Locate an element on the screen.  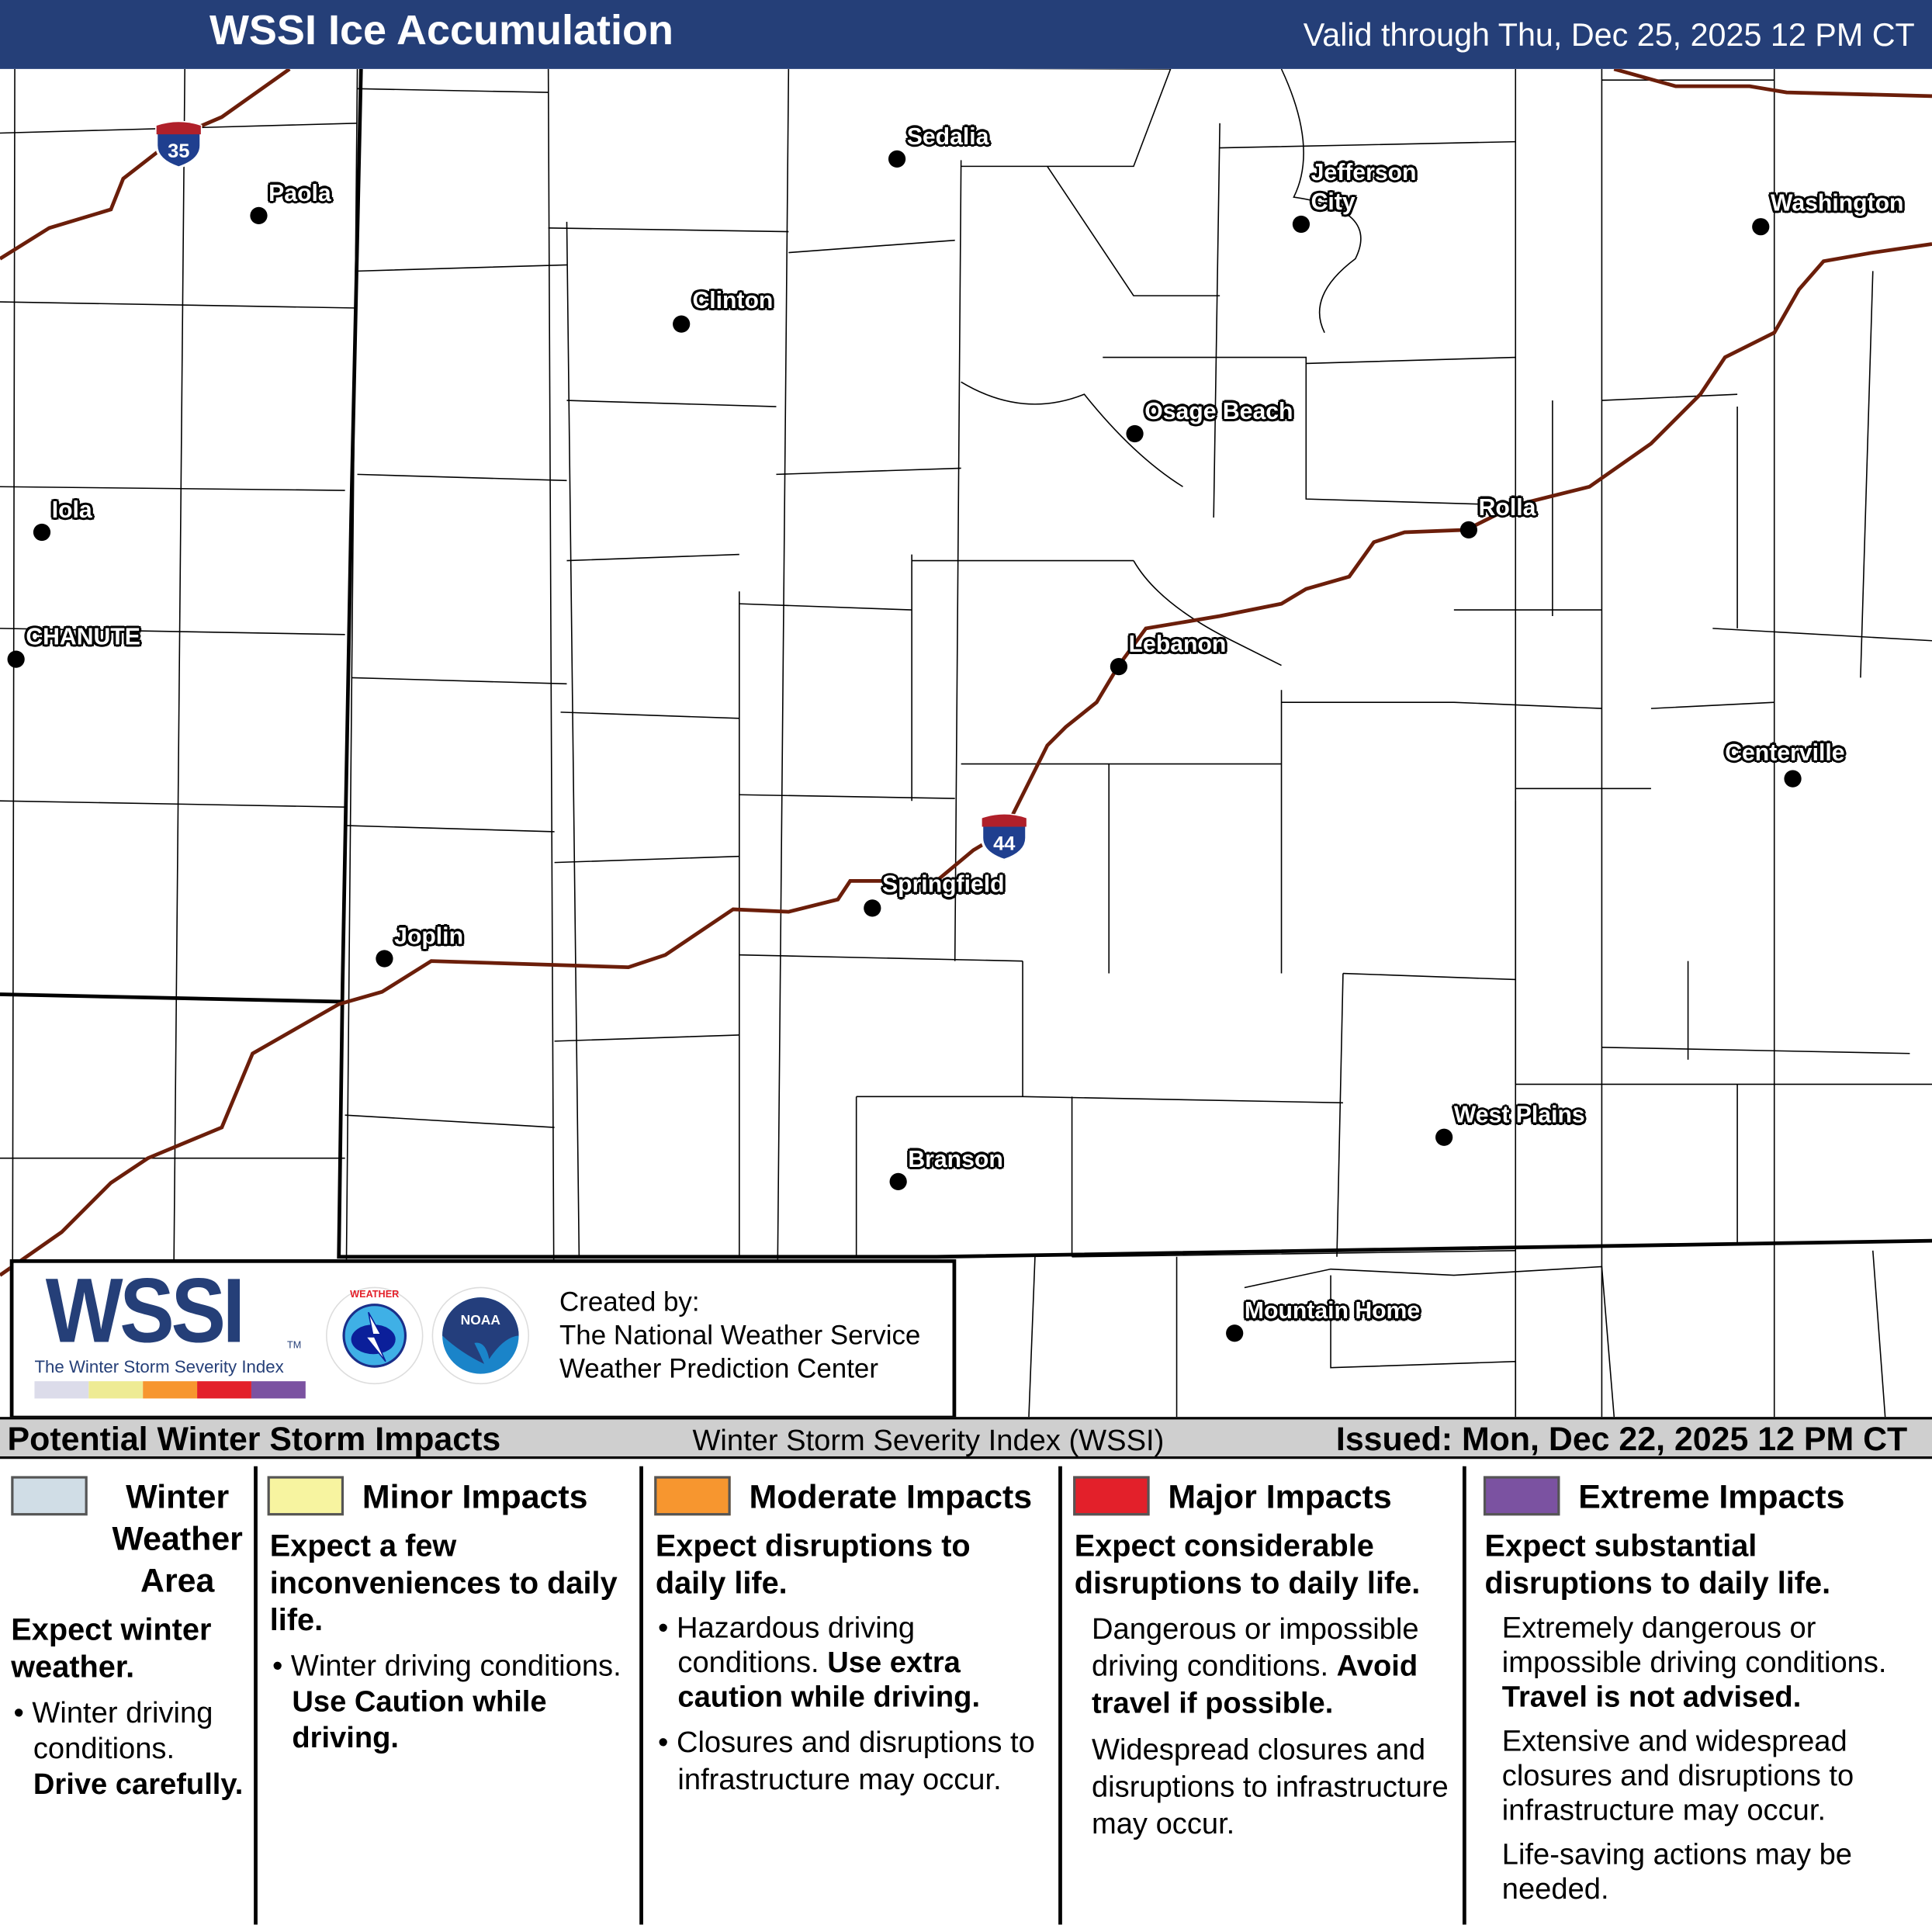
valid-time: Valid through Thu, Dec 25, 2025 12 PM CT is located at coordinates (1609, 35).